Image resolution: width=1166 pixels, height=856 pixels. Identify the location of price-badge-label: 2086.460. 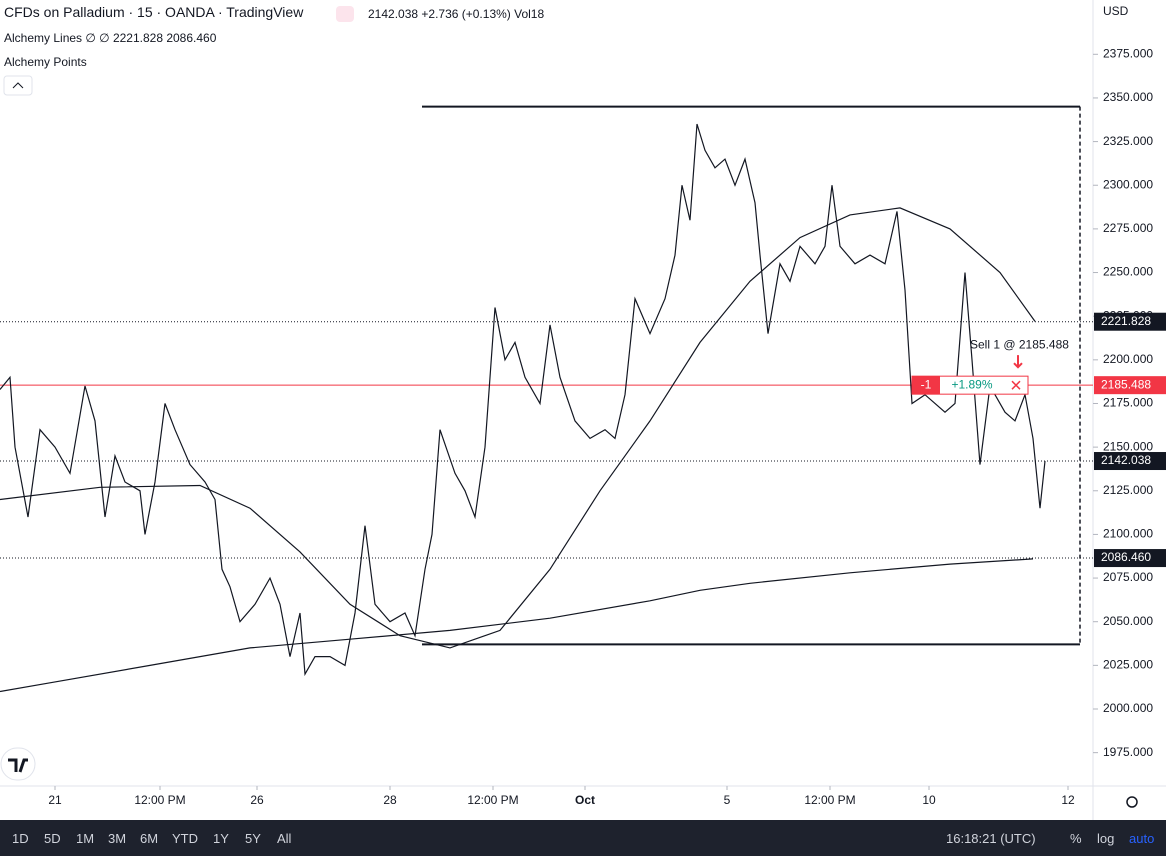
(1126, 557).